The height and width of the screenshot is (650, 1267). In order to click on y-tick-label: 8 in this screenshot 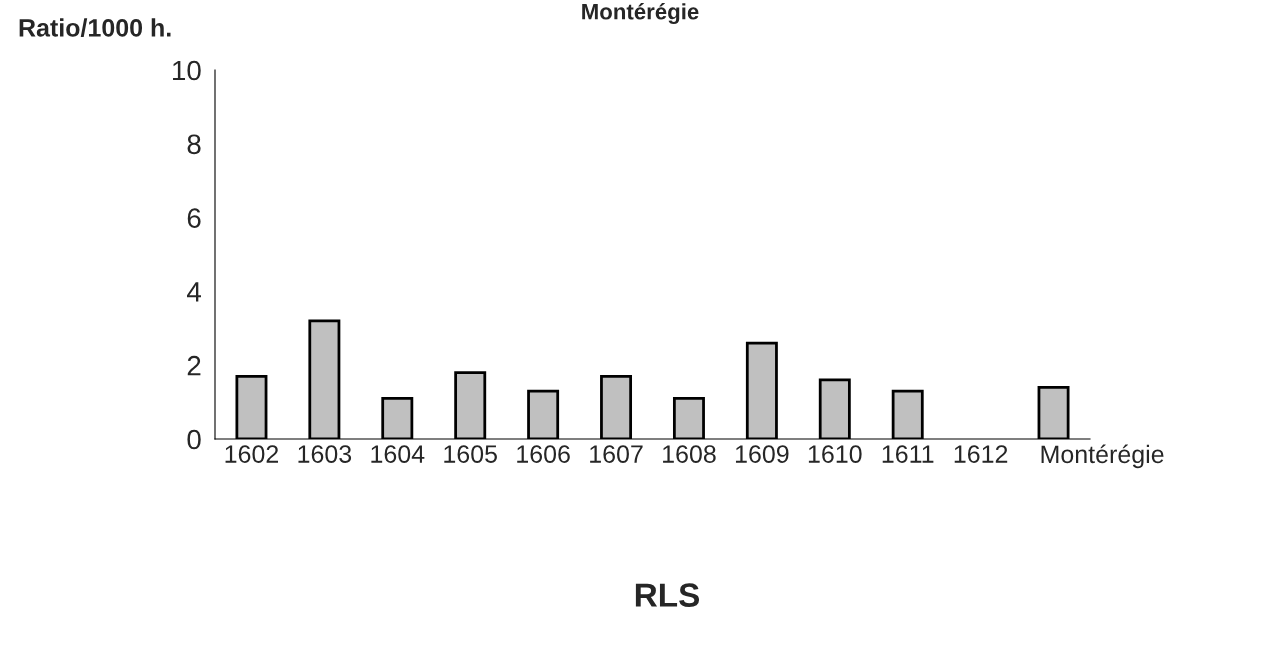, I will do `click(194, 144)`.